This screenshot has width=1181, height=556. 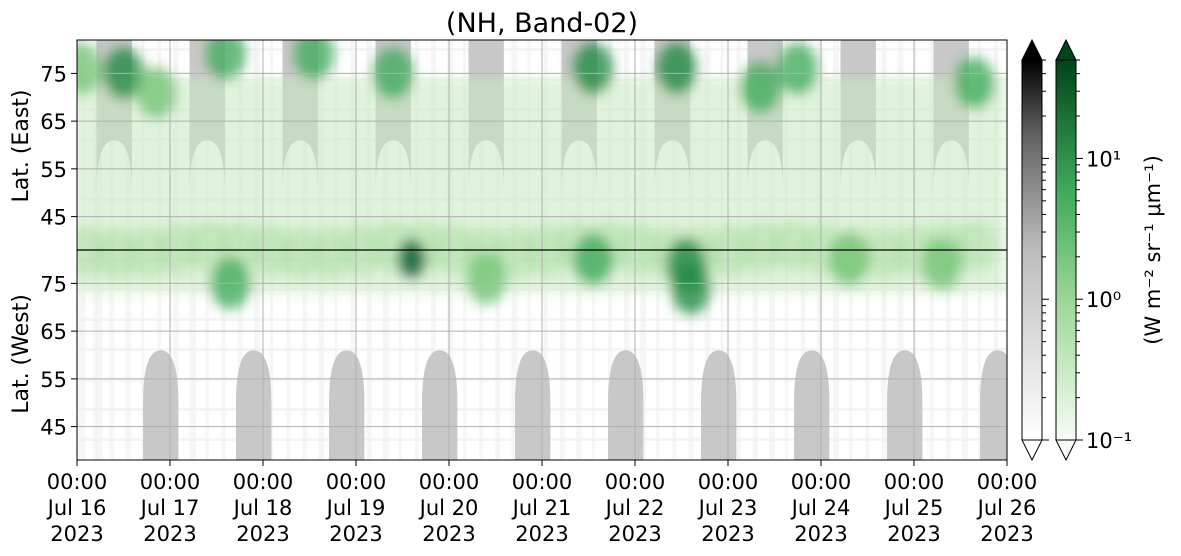 I want to click on x-tick-label-line: Jul 24, so click(x=820, y=508).